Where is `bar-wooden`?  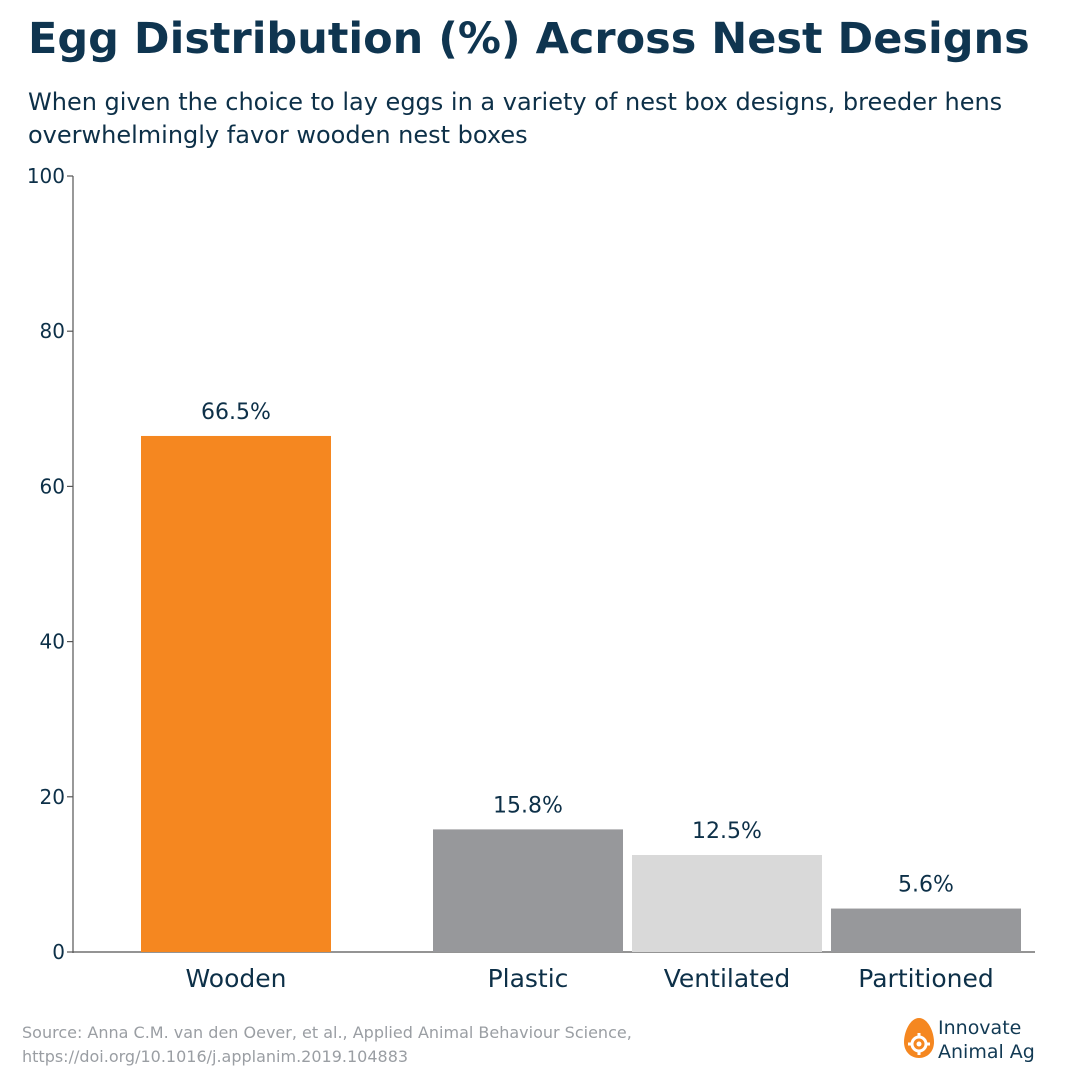 bar-wooden is located at coordinates (236, 694).